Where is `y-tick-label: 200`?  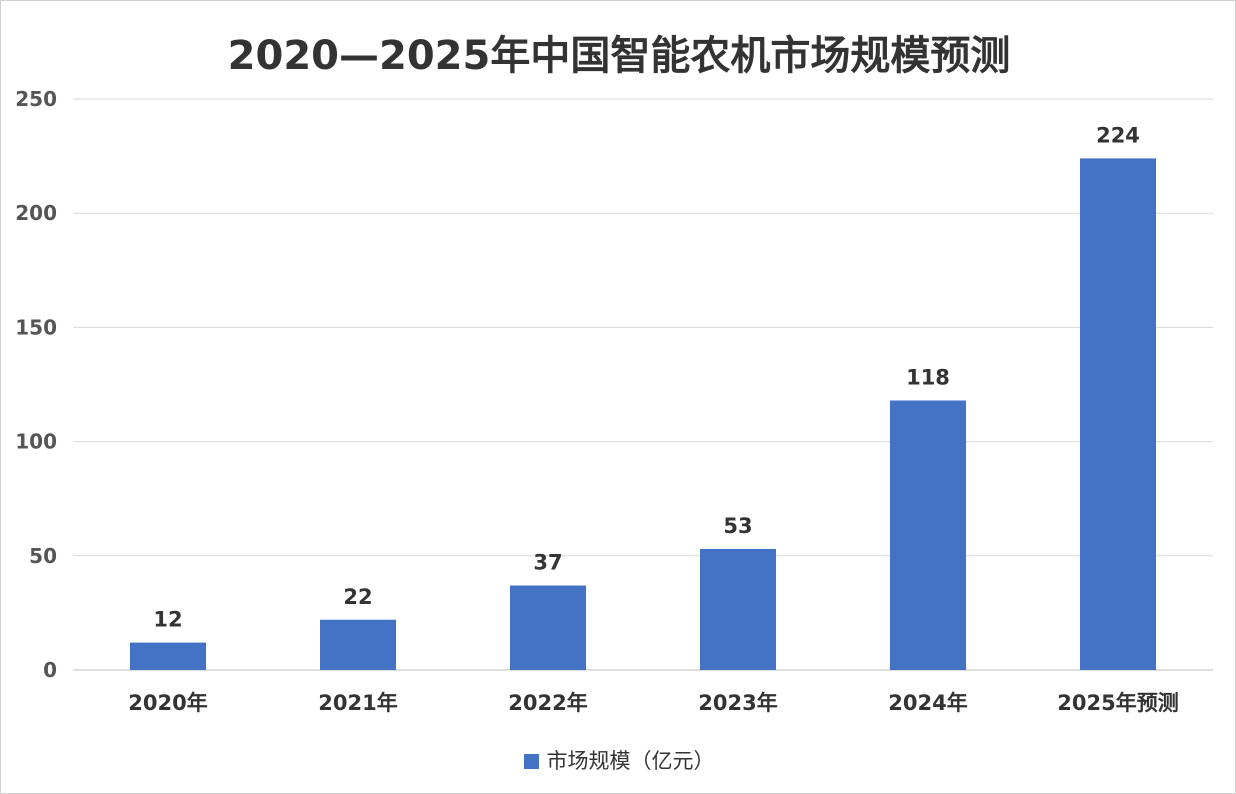
y-tick-label: 200 is located at coordinates (36, 213).